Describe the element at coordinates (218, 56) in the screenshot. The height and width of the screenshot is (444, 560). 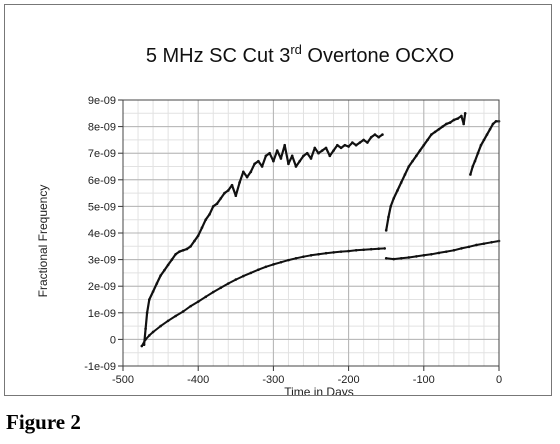
I see `chart-title-main: 5 MHz SC Cut 3` at that location.